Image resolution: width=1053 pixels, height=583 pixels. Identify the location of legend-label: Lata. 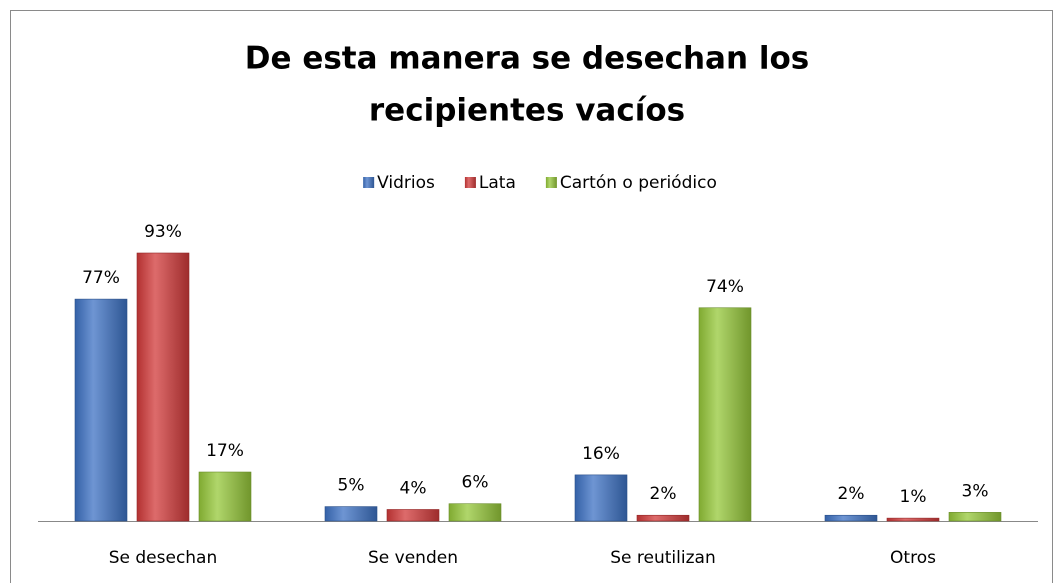
(497, 183).